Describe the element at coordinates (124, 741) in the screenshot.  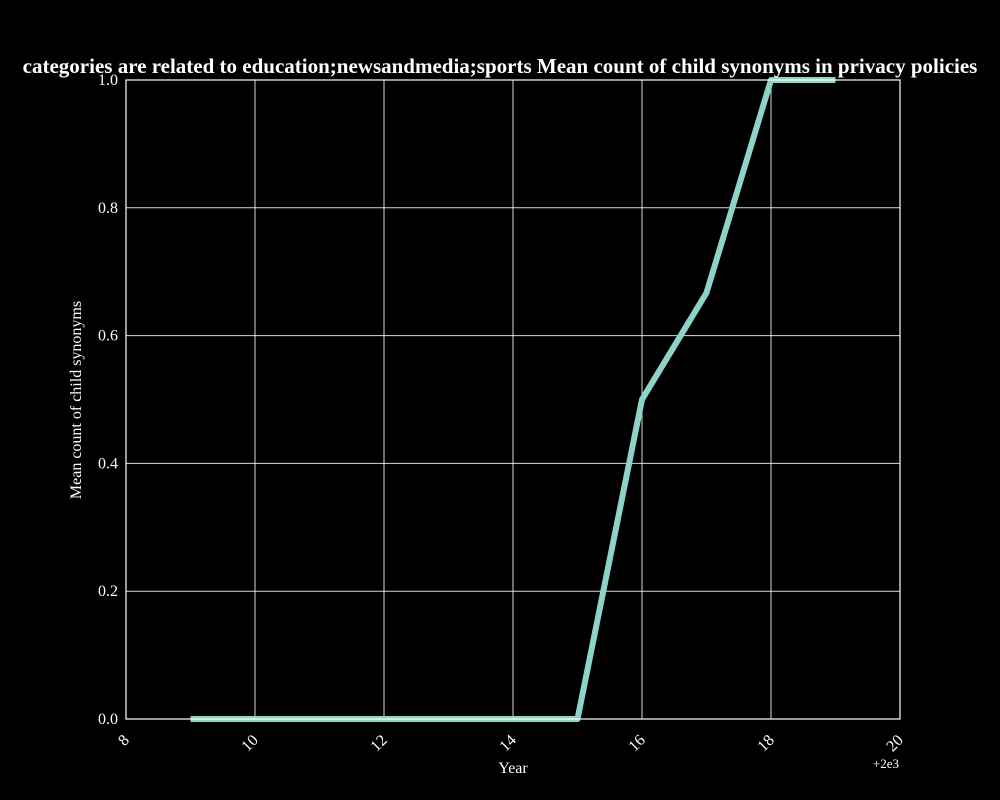
I see `x-tick-label: 8` at that location.